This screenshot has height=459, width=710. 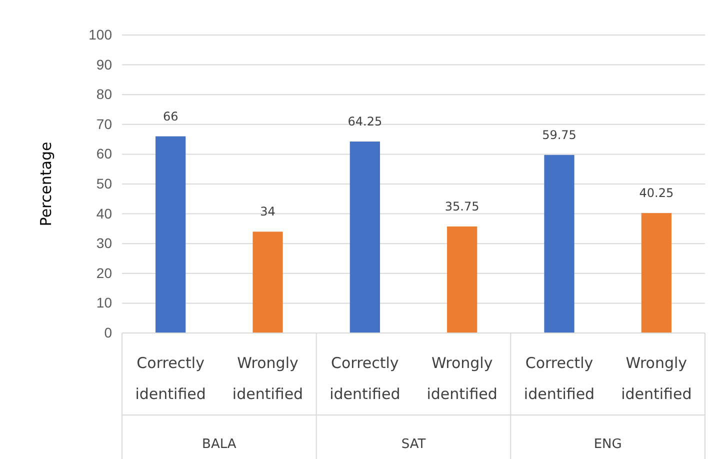 I want to click on y-tick-label: 50, so click(x=104, y=183).